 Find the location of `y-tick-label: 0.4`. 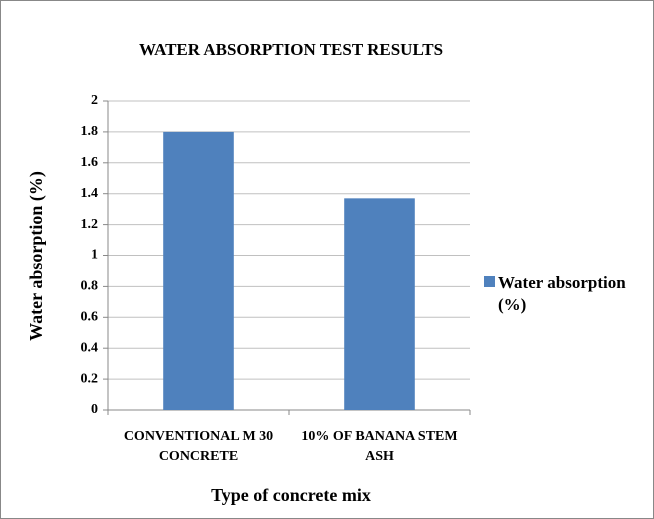

y-tick-label: 0.4 is located at coordinates (90, 347).